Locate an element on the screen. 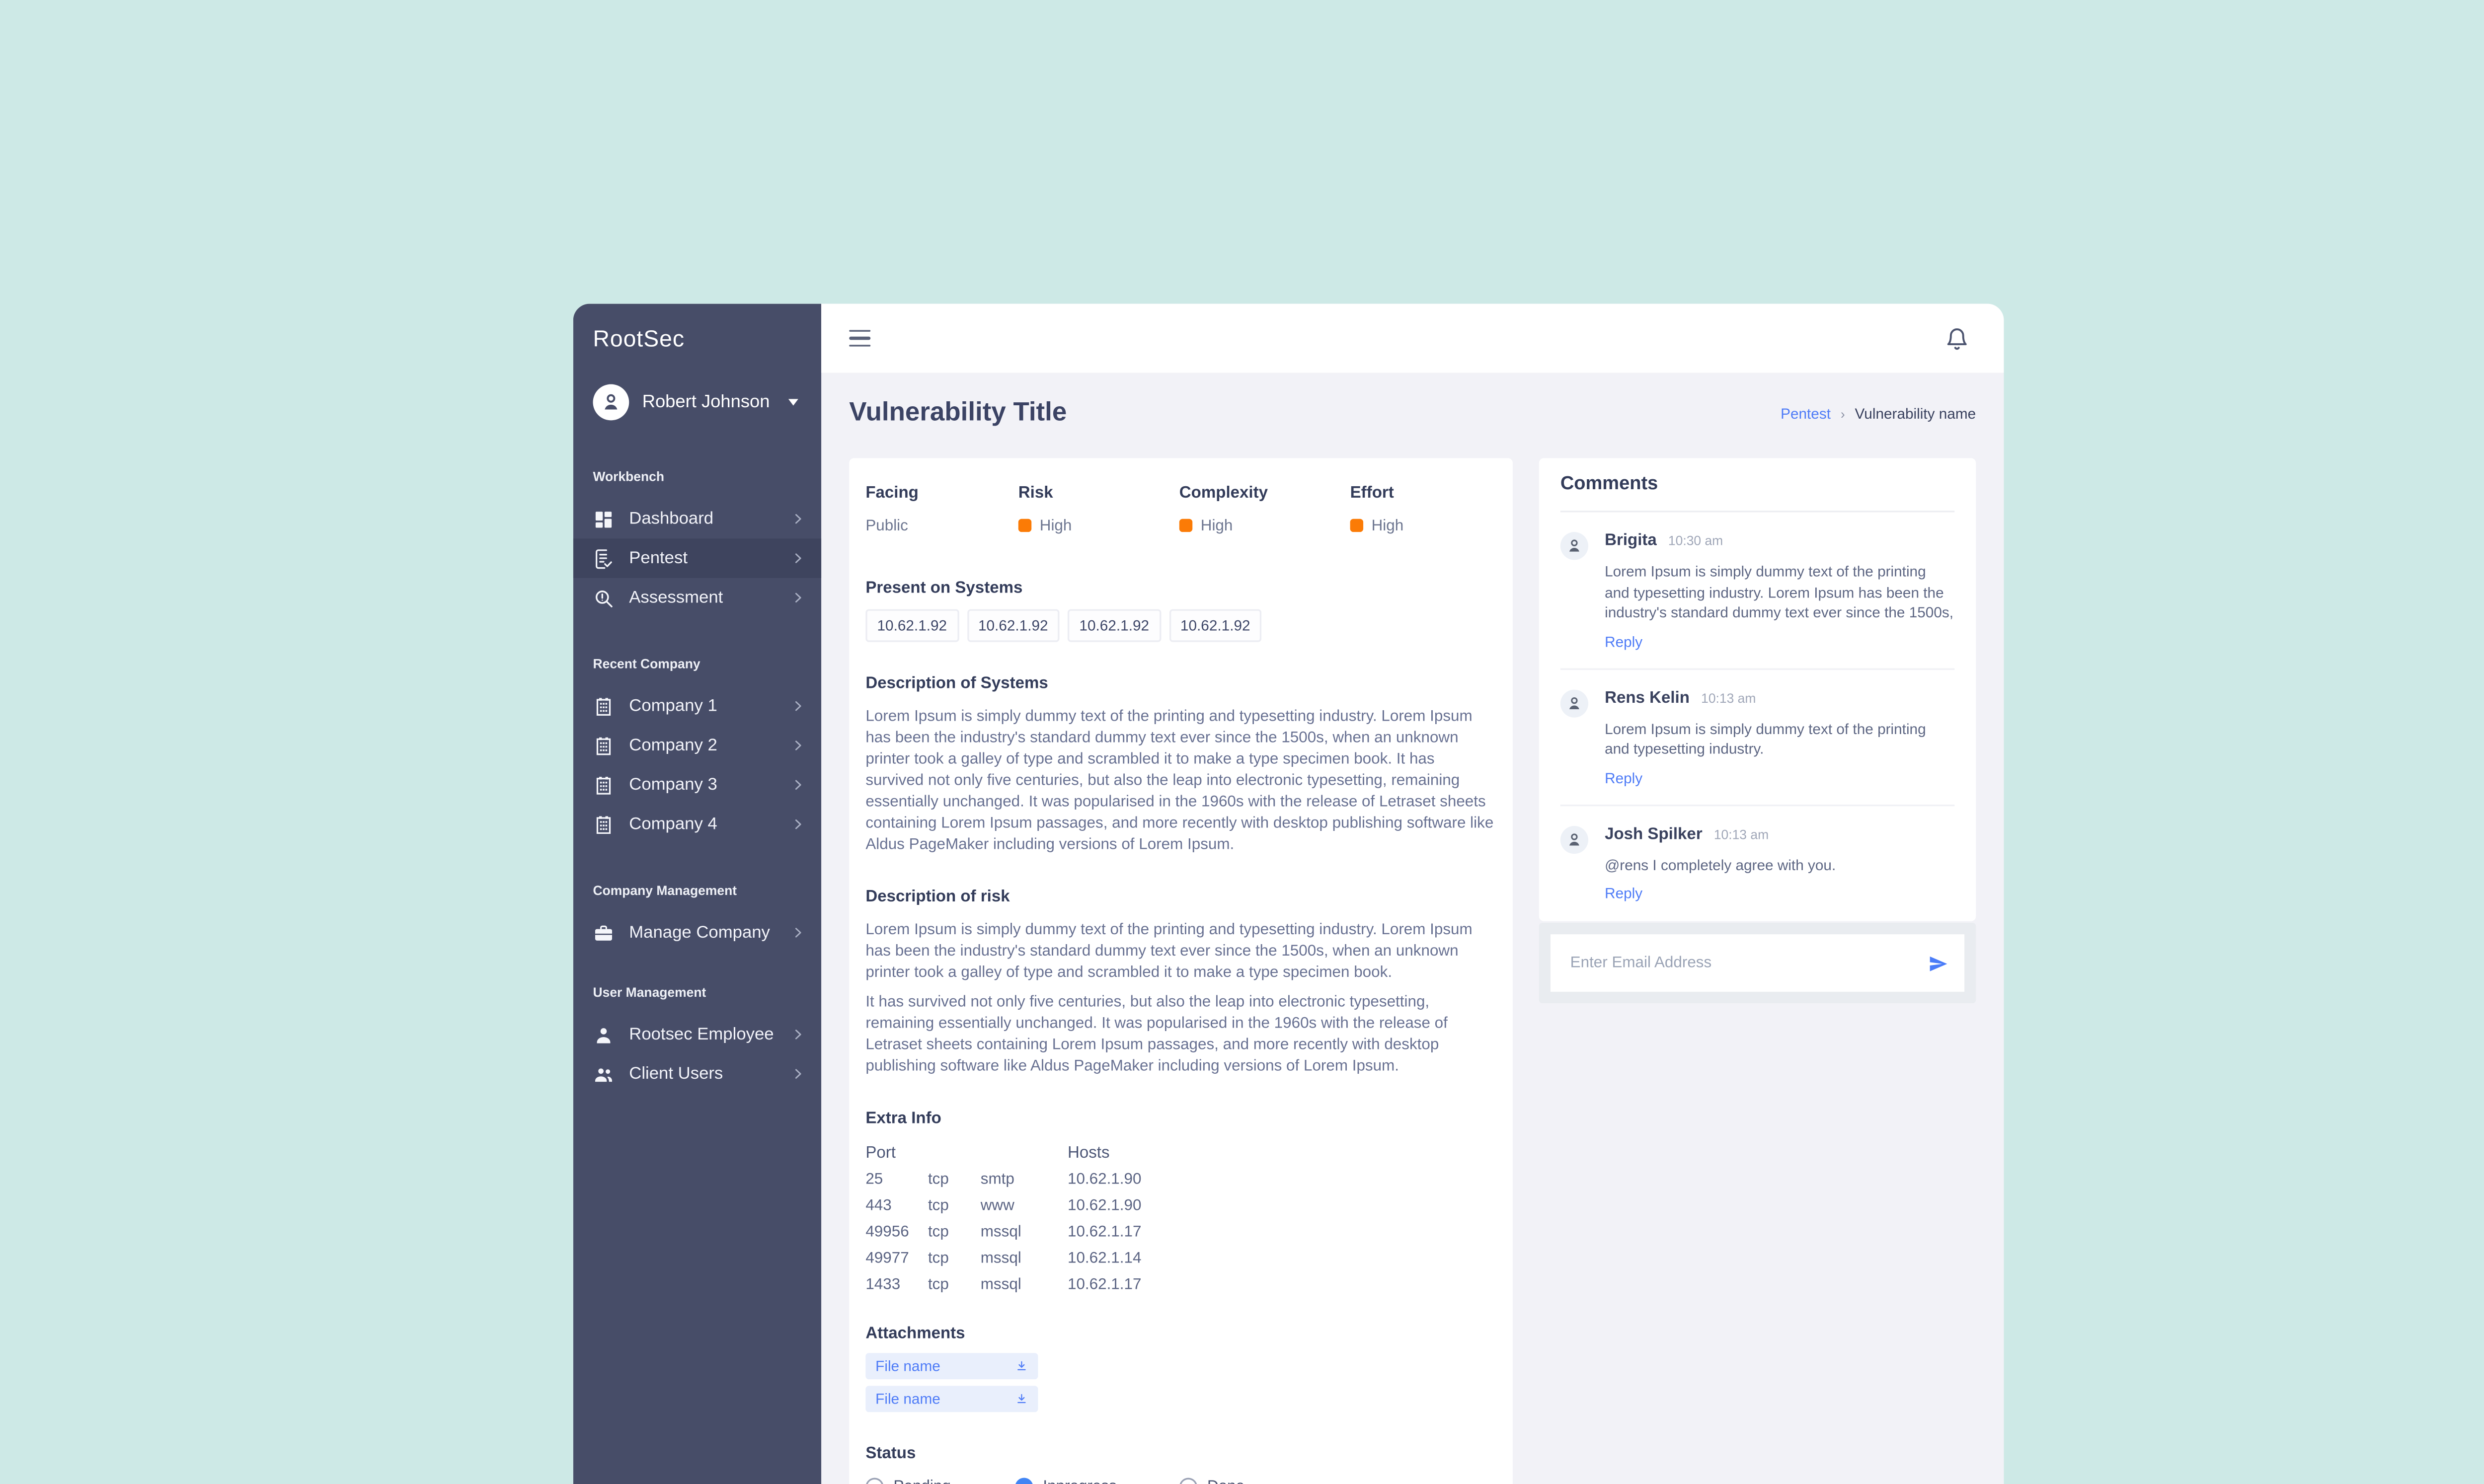  column-header-port: Port is located at coordinates (880, 1152).